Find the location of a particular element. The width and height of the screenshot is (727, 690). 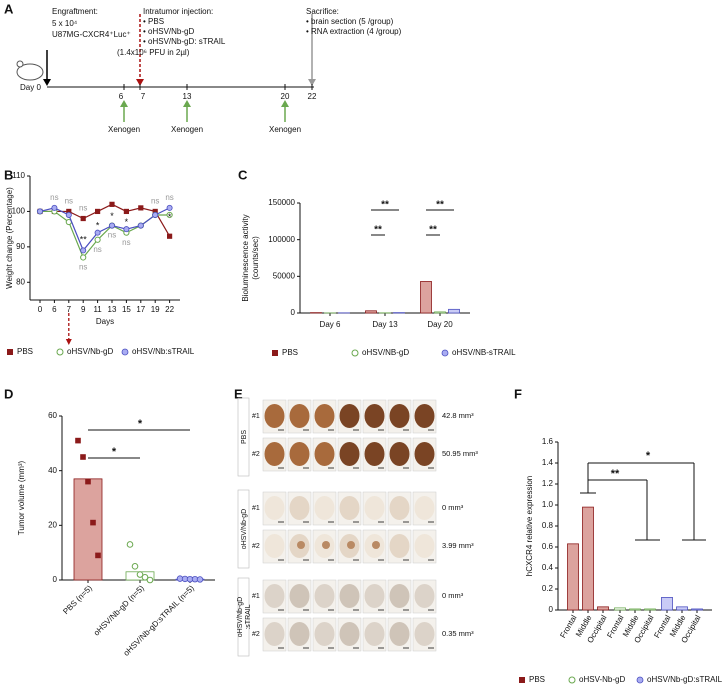

y-tick-label: 0.6 is located at coordinates (548, 546).